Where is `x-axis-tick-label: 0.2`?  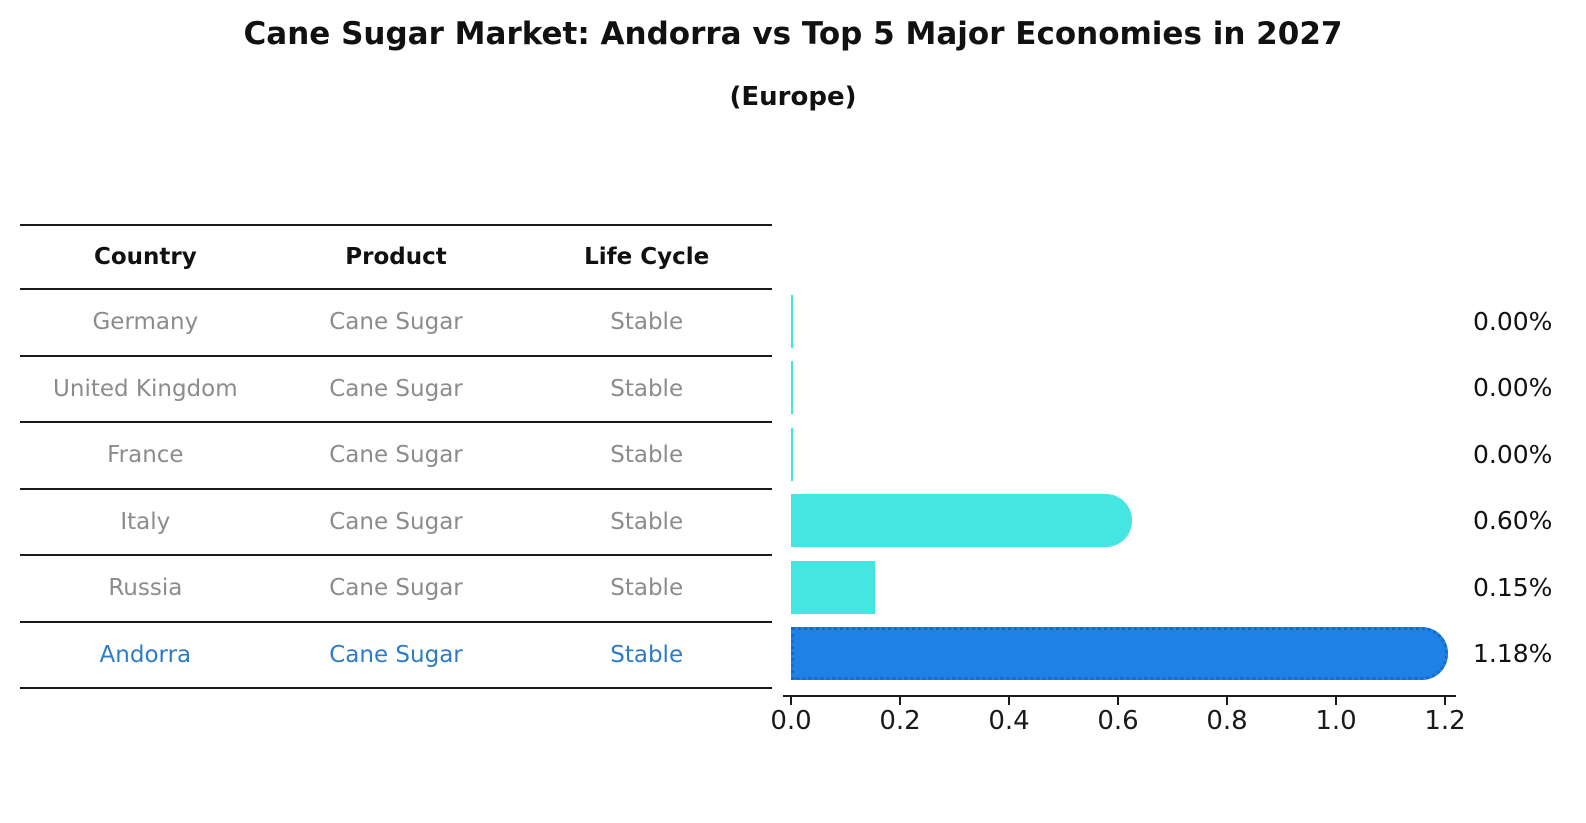 x-axis-tick-label: 0.2 is located at coordinates (900, 721).